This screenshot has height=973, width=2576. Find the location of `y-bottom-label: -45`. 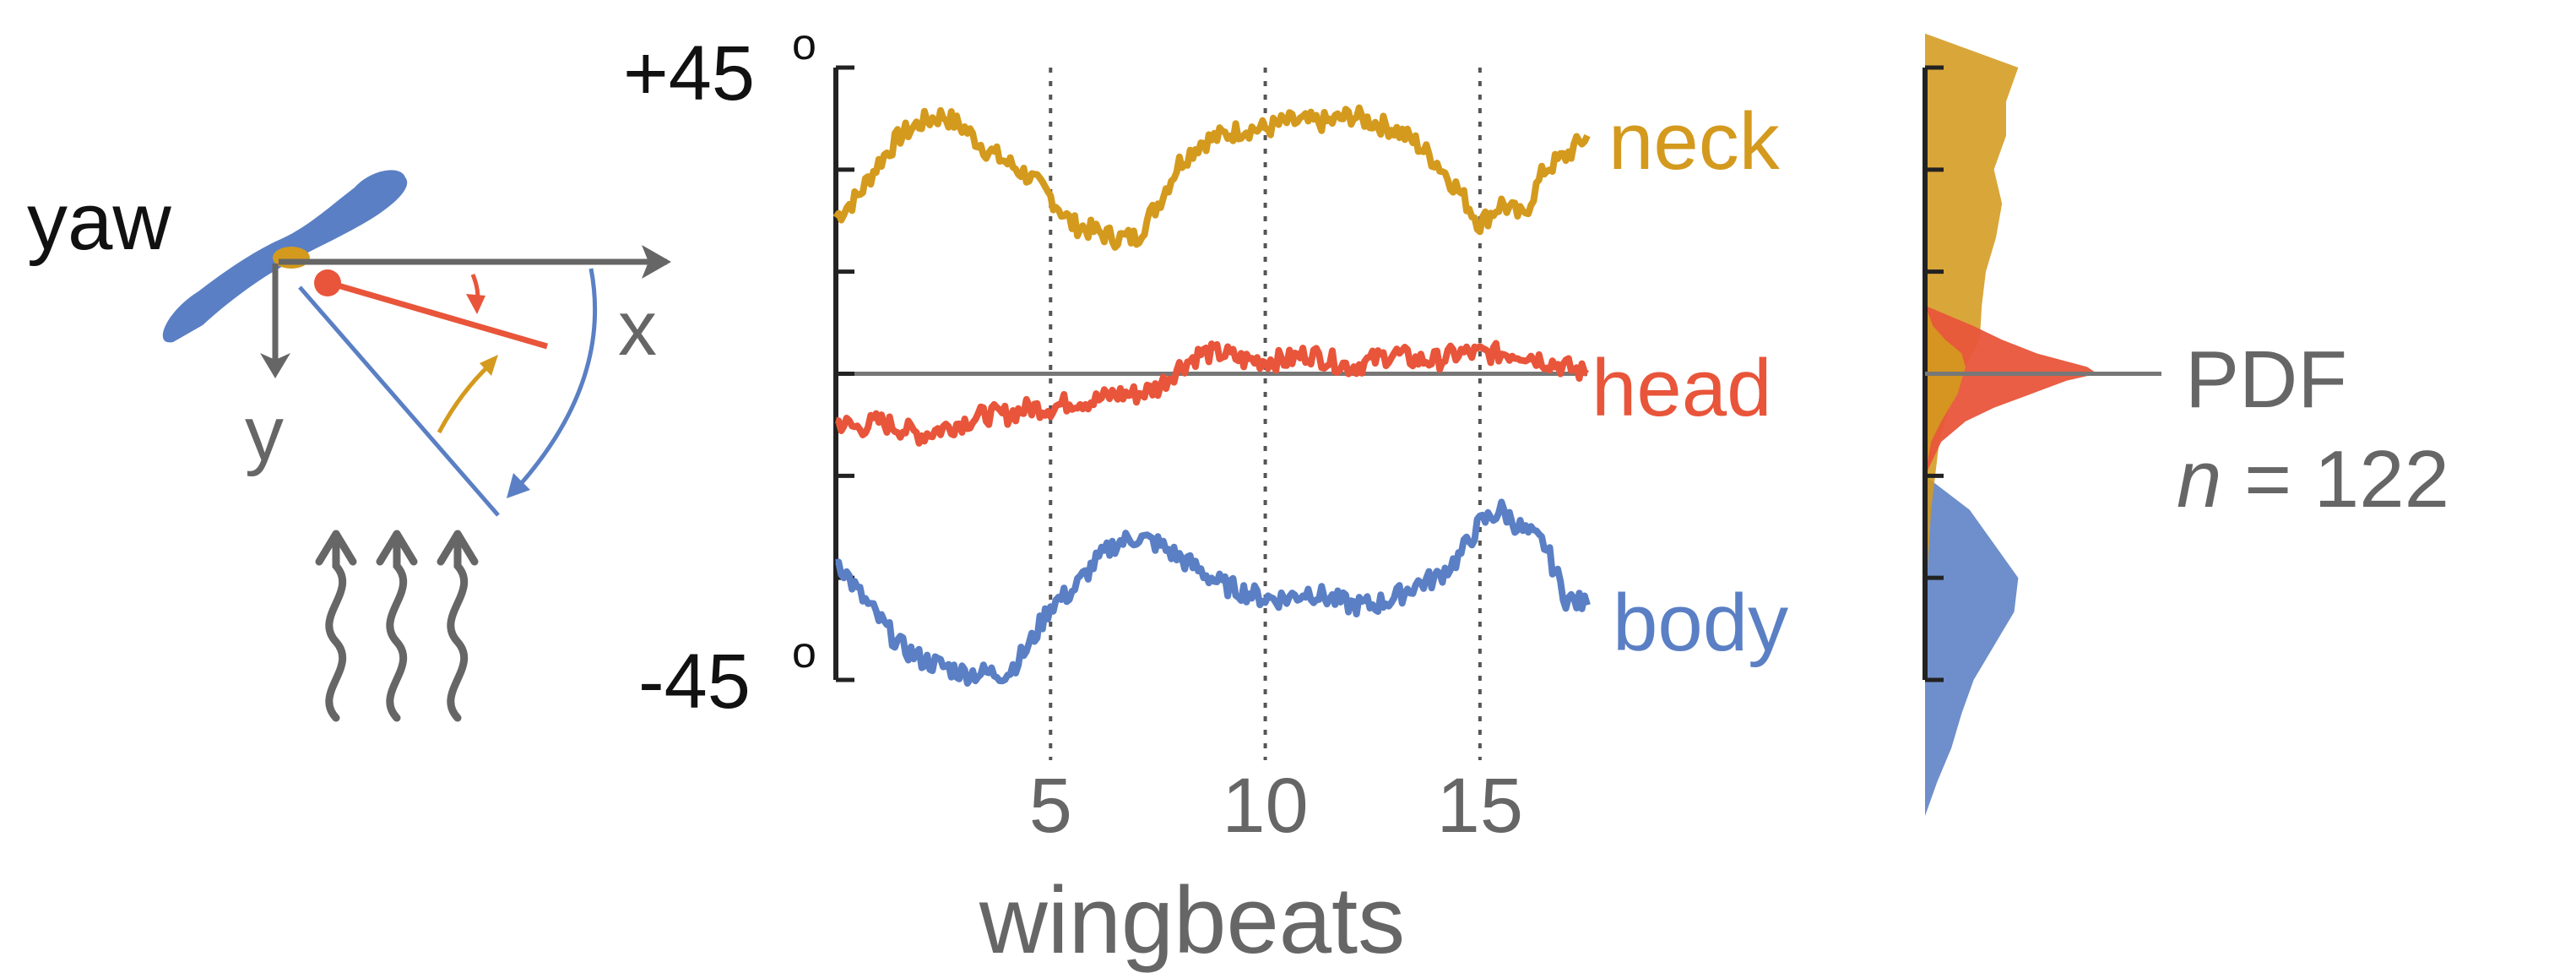

y-bottom-label: -45 is located at coordinates (695, 682).